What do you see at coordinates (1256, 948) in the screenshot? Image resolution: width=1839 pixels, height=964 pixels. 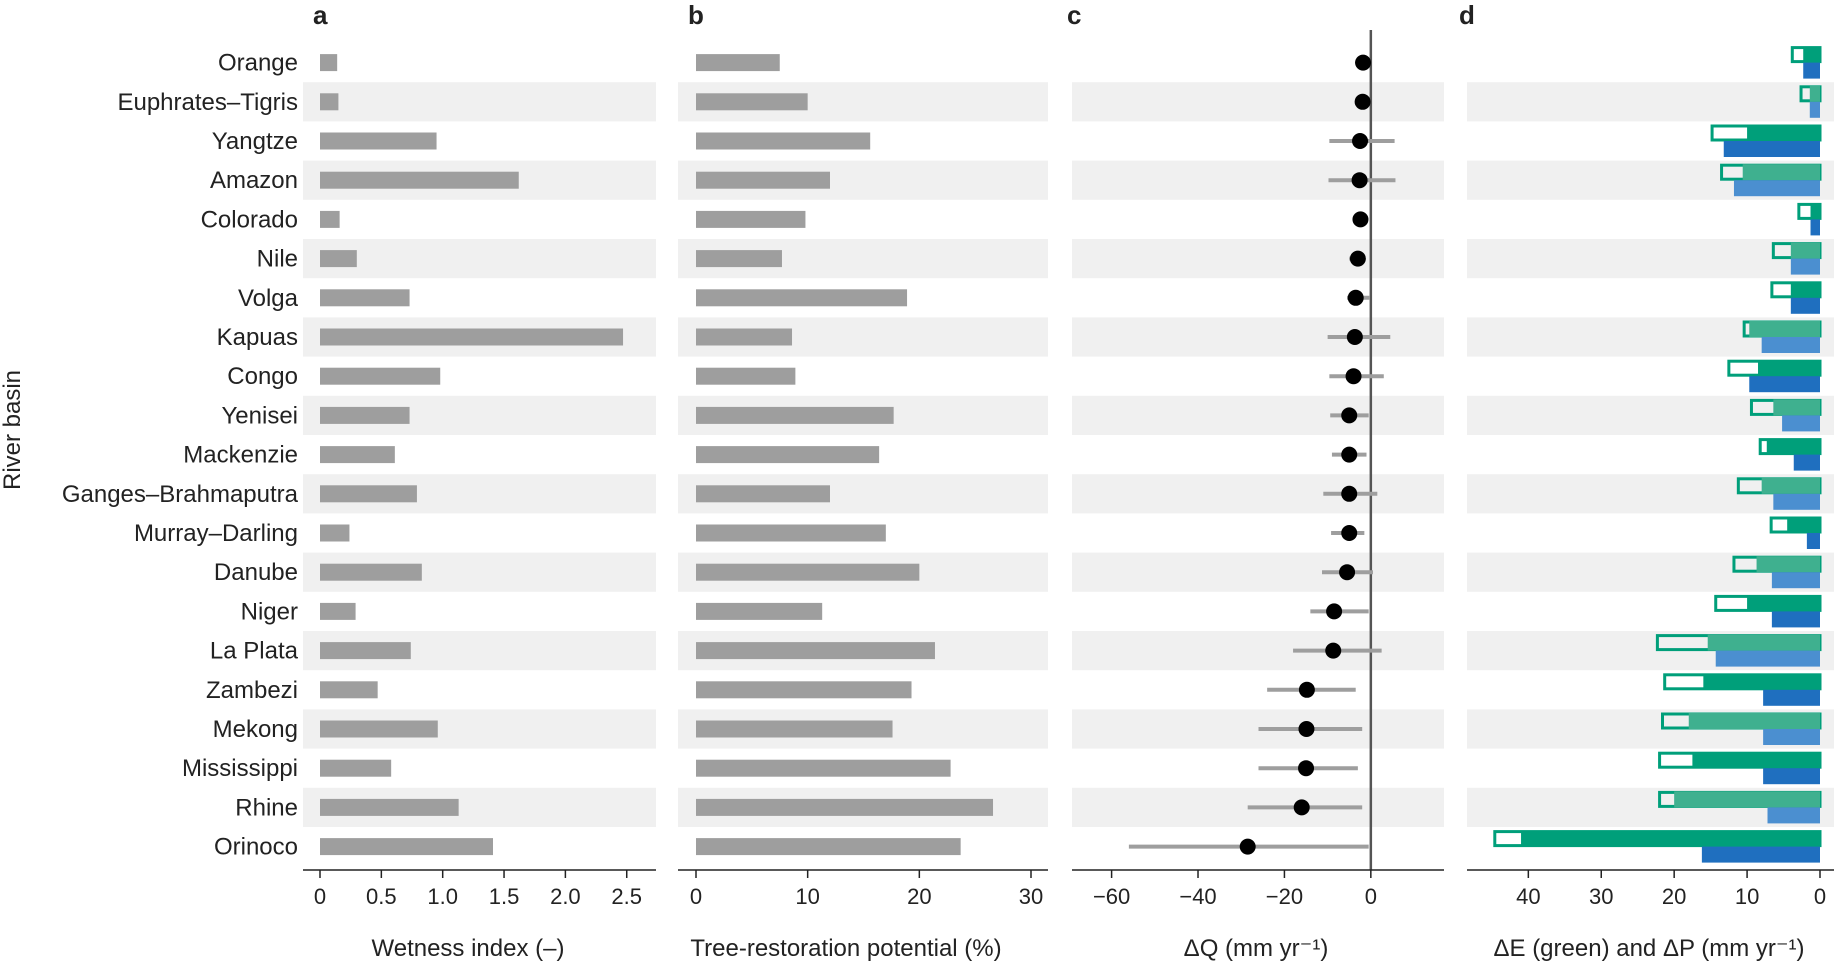 I see `panel-c-x-axis-label: ΔQ (mm yr⁻¹)` at bounding box center [1256, 948].